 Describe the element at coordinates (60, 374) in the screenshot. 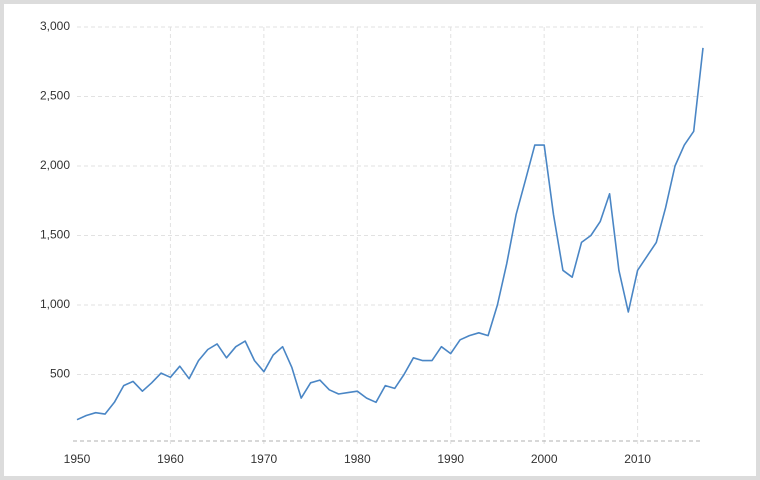

I see `y-tick-label: 500` at that location.